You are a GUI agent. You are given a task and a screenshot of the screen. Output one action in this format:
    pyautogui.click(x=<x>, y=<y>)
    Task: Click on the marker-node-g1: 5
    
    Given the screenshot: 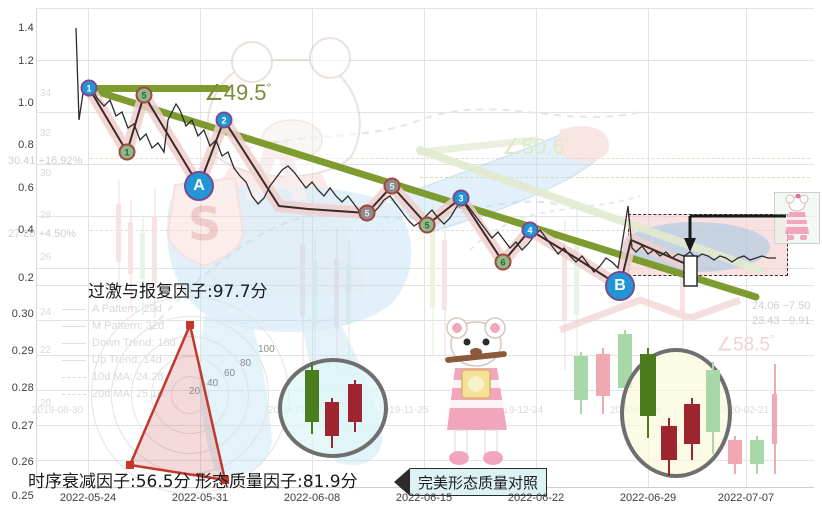 What is the action you would take?
    pyautogui.click(x=144, y=95)
    